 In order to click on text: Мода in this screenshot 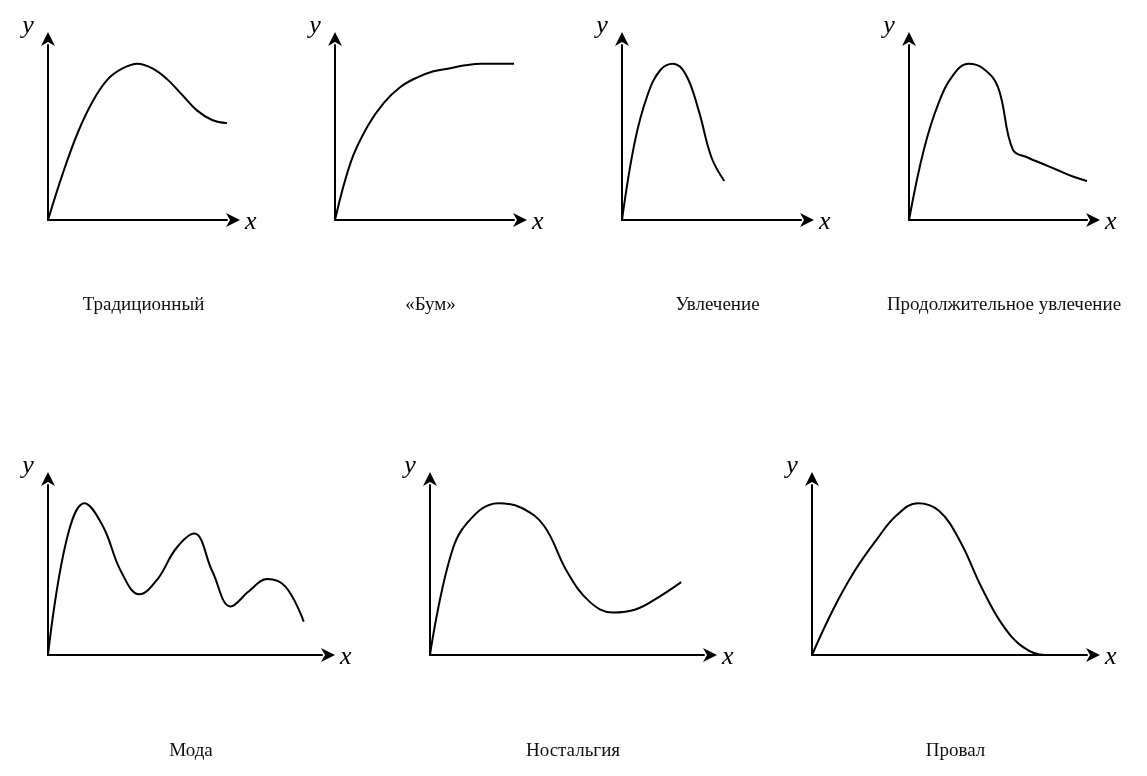, I will do `click(191, 749)`.